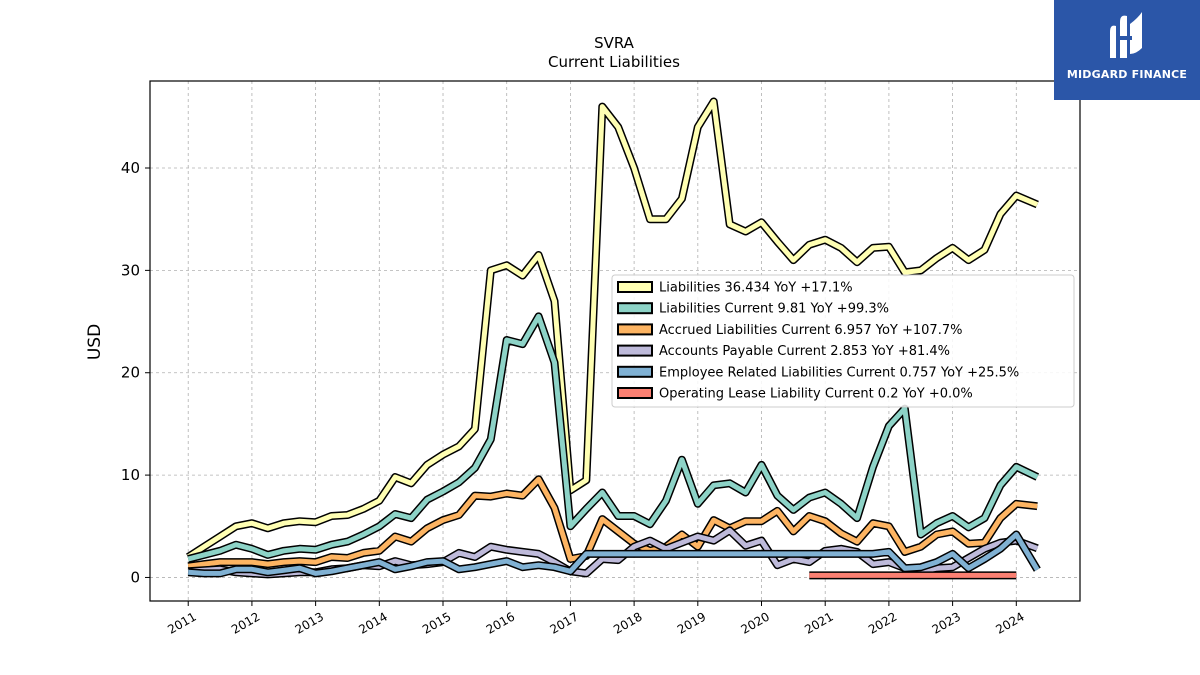  What do you see at coordinates (882, 622) in the screenshot?
I see `x-tick-label: 2022` at bounding box center [882, 622].